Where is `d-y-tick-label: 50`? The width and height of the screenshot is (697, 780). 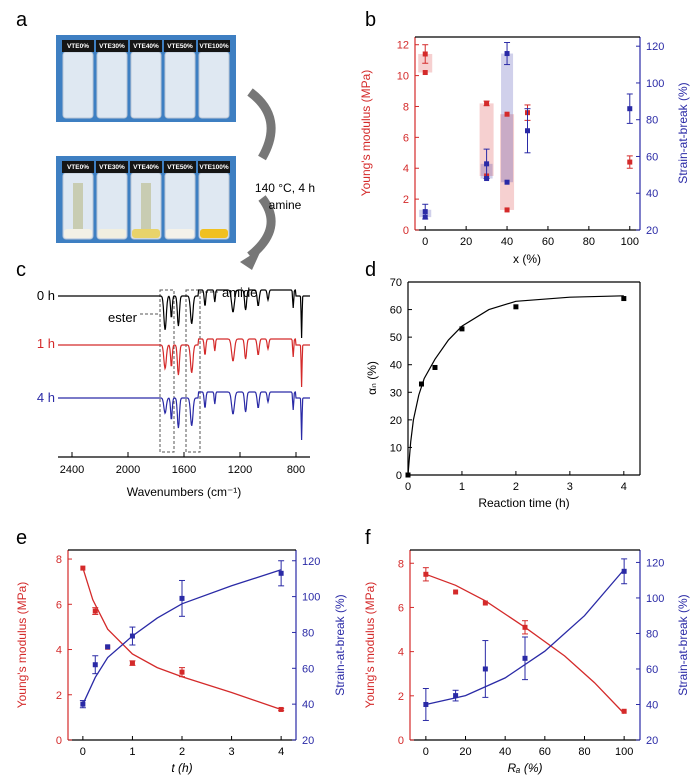 d-y-tick-label: 50 is located at coordinates (396, 338).